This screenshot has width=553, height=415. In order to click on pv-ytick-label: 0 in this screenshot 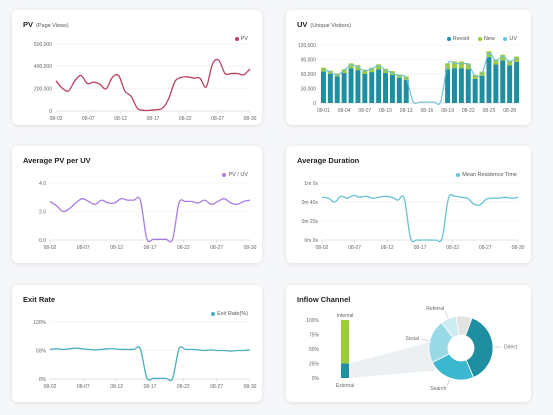, I will do `click(50, 112)`.